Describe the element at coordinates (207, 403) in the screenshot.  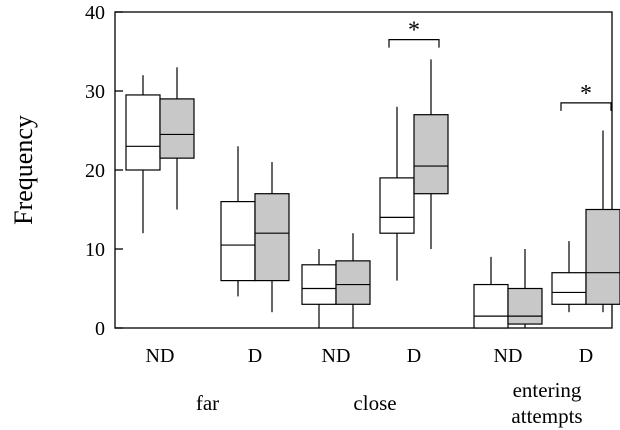
I see `group-label: far` at that location.